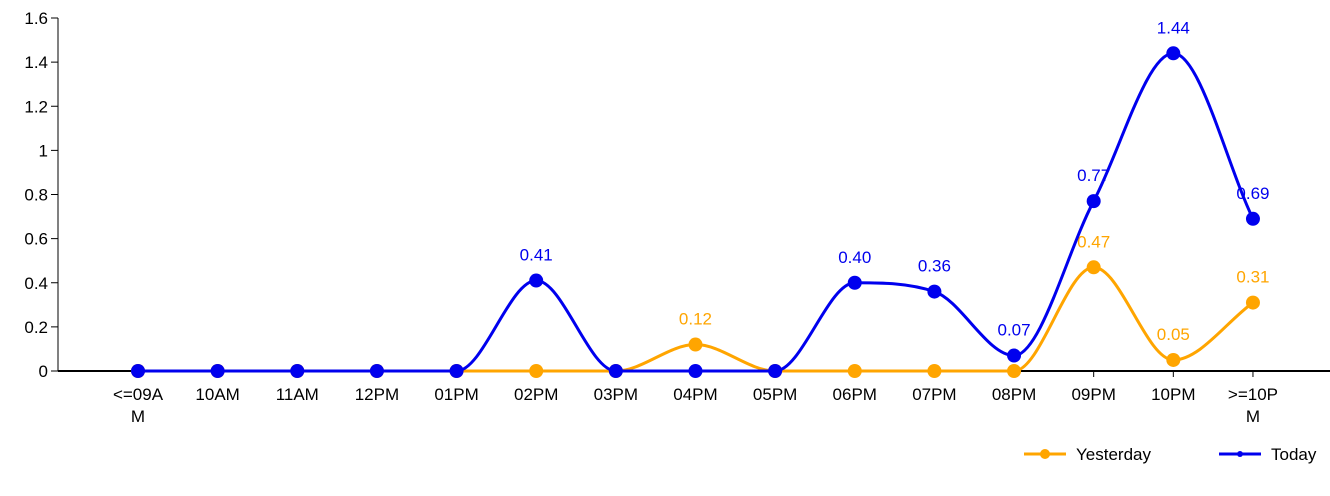  I want to click on yesterday-data-label: 0.12, so click(695, 319).